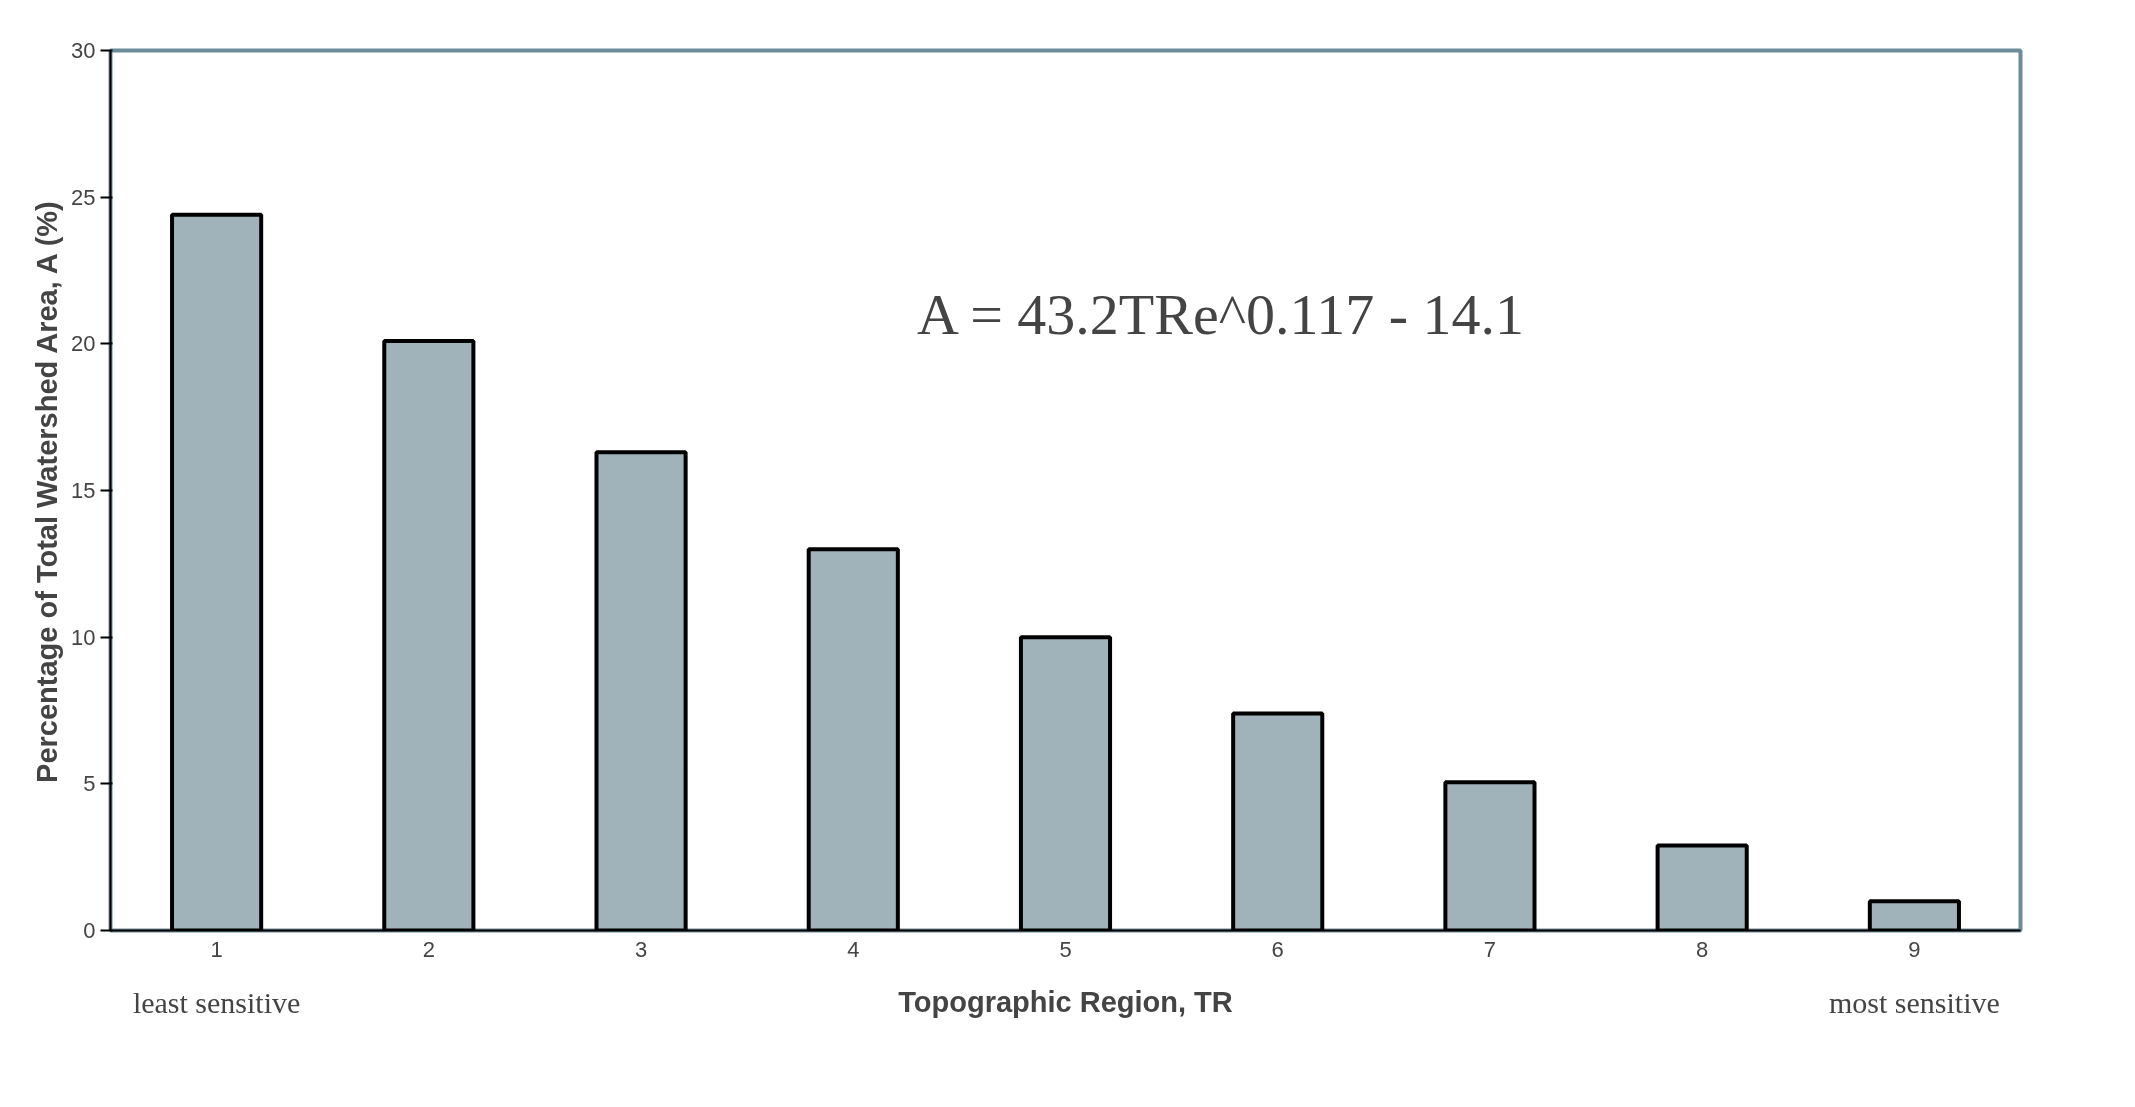 This screenshot has width=2135, height=1107. What do you see at coordinates (83, 197) in the screenshot?
I see `y-tick-label: 25` at bounding box center [83, 197].